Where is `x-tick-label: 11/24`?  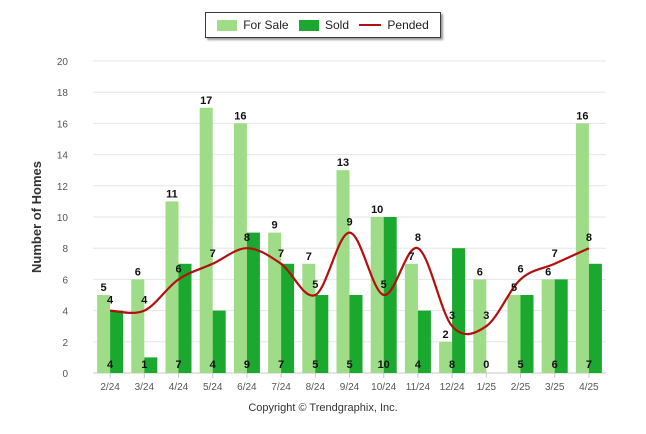 x-tick-label: 11/24 is located at coordinates (418, 387).